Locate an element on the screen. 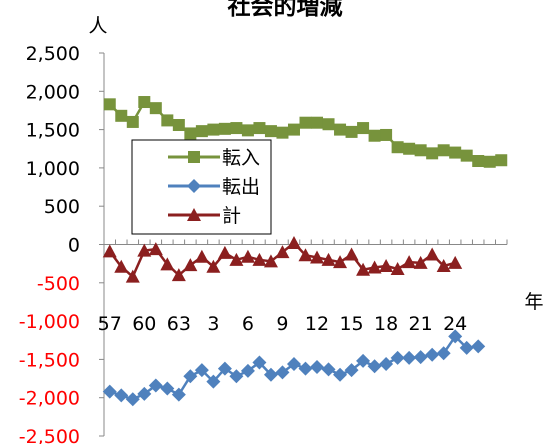 The image size is (545, 444). x-tick-label: 57 is located at coordinates (110, 324).